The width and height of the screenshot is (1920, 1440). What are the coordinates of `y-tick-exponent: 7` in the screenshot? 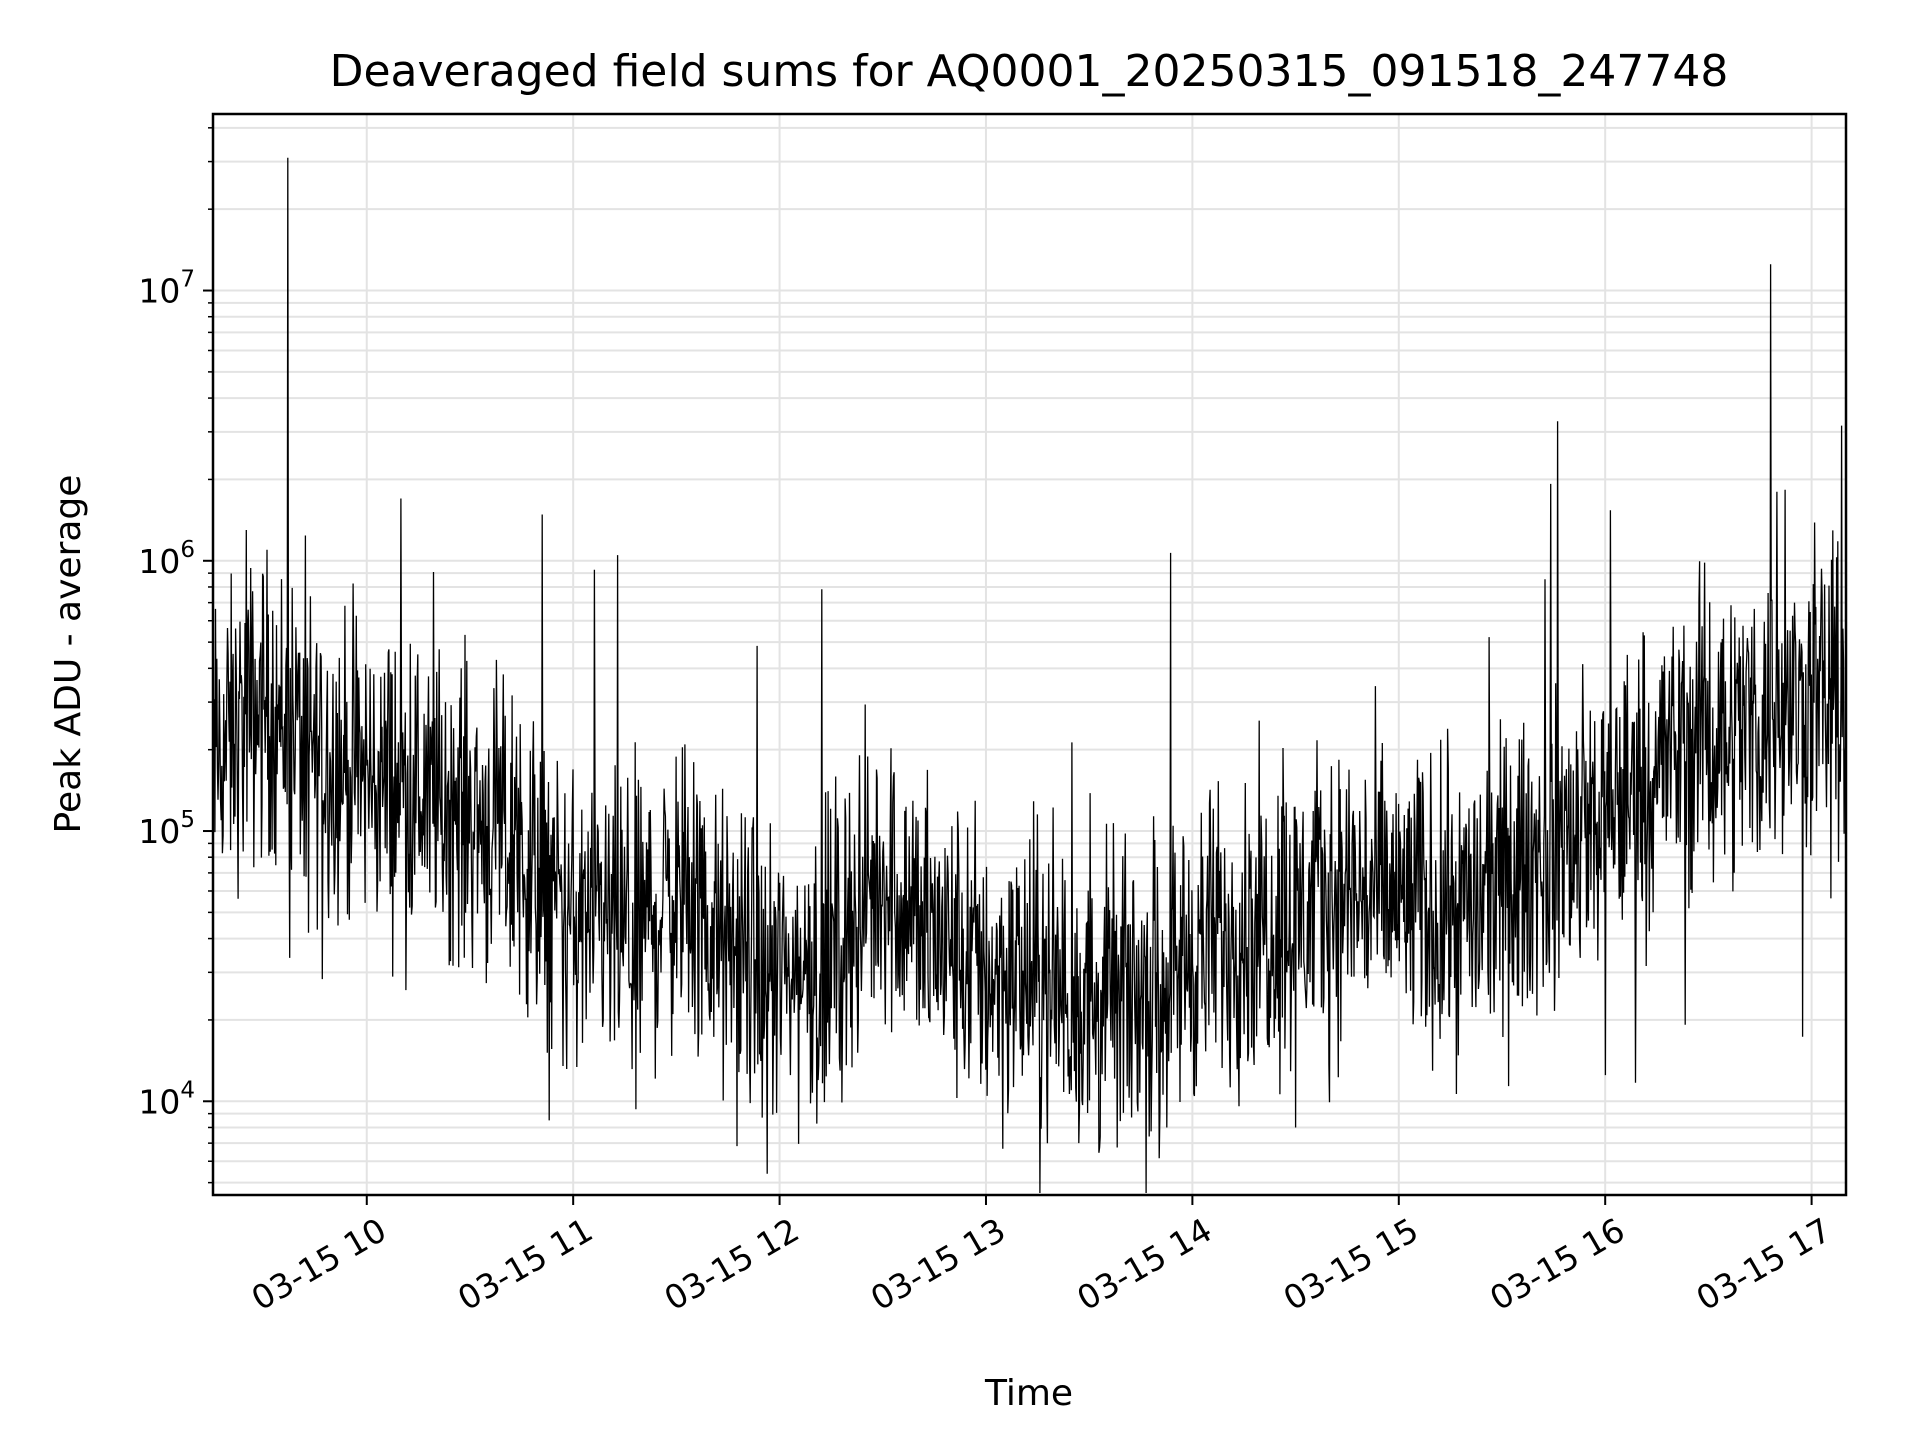 It's located at (187, 280).